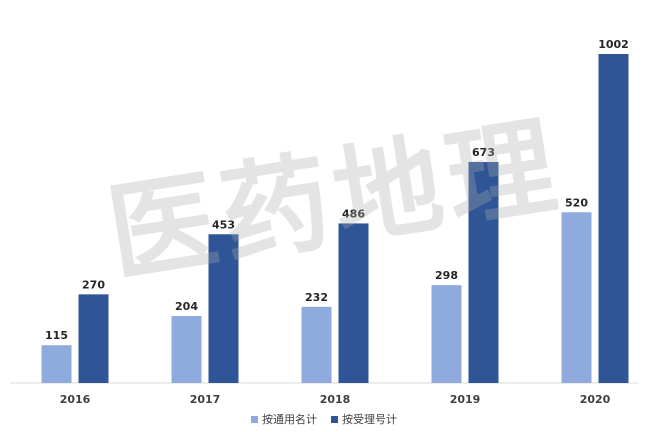  I want to click on data-label-2016-series-1: 115, so click(56, 335).